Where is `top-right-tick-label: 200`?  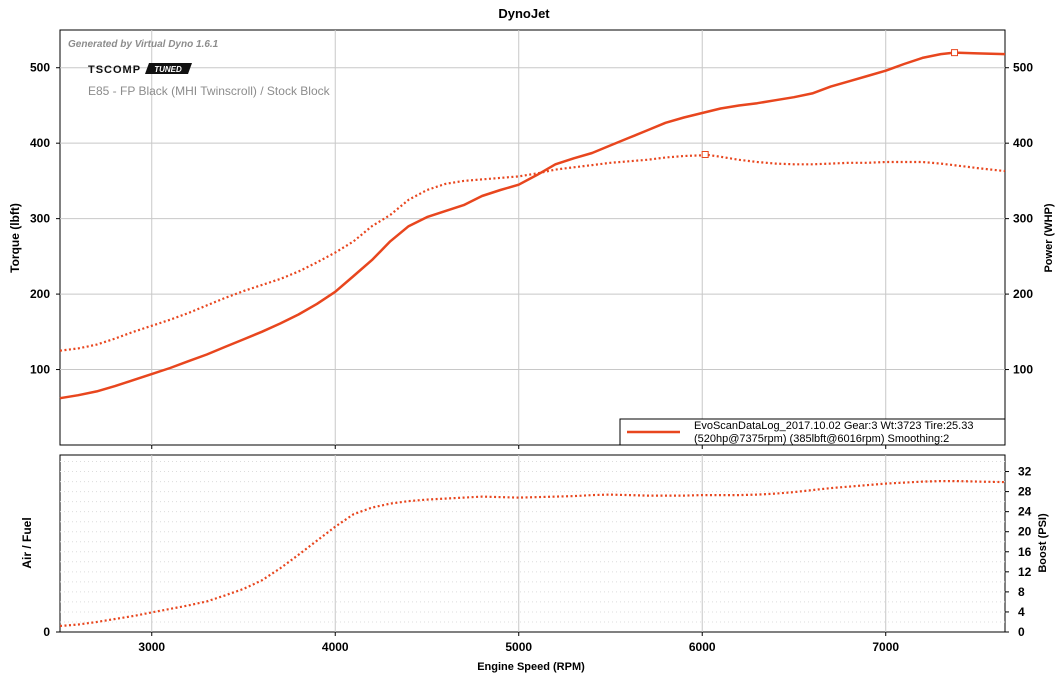 top-right-tick-label: 200 is located at coordinates (1023, 294).